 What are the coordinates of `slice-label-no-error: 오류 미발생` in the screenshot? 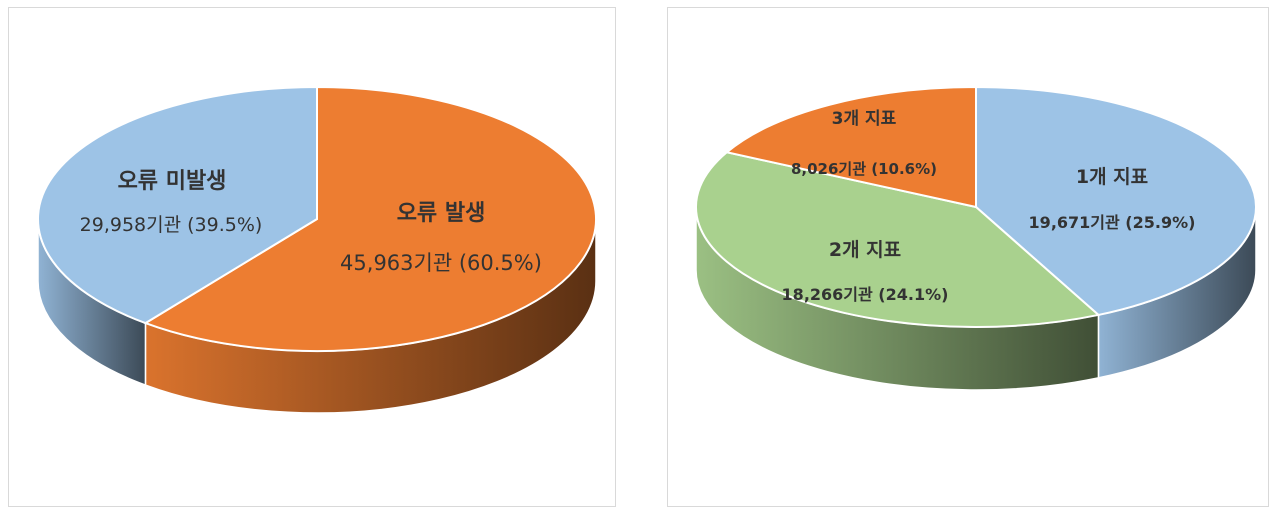 It's located at (172, 181).